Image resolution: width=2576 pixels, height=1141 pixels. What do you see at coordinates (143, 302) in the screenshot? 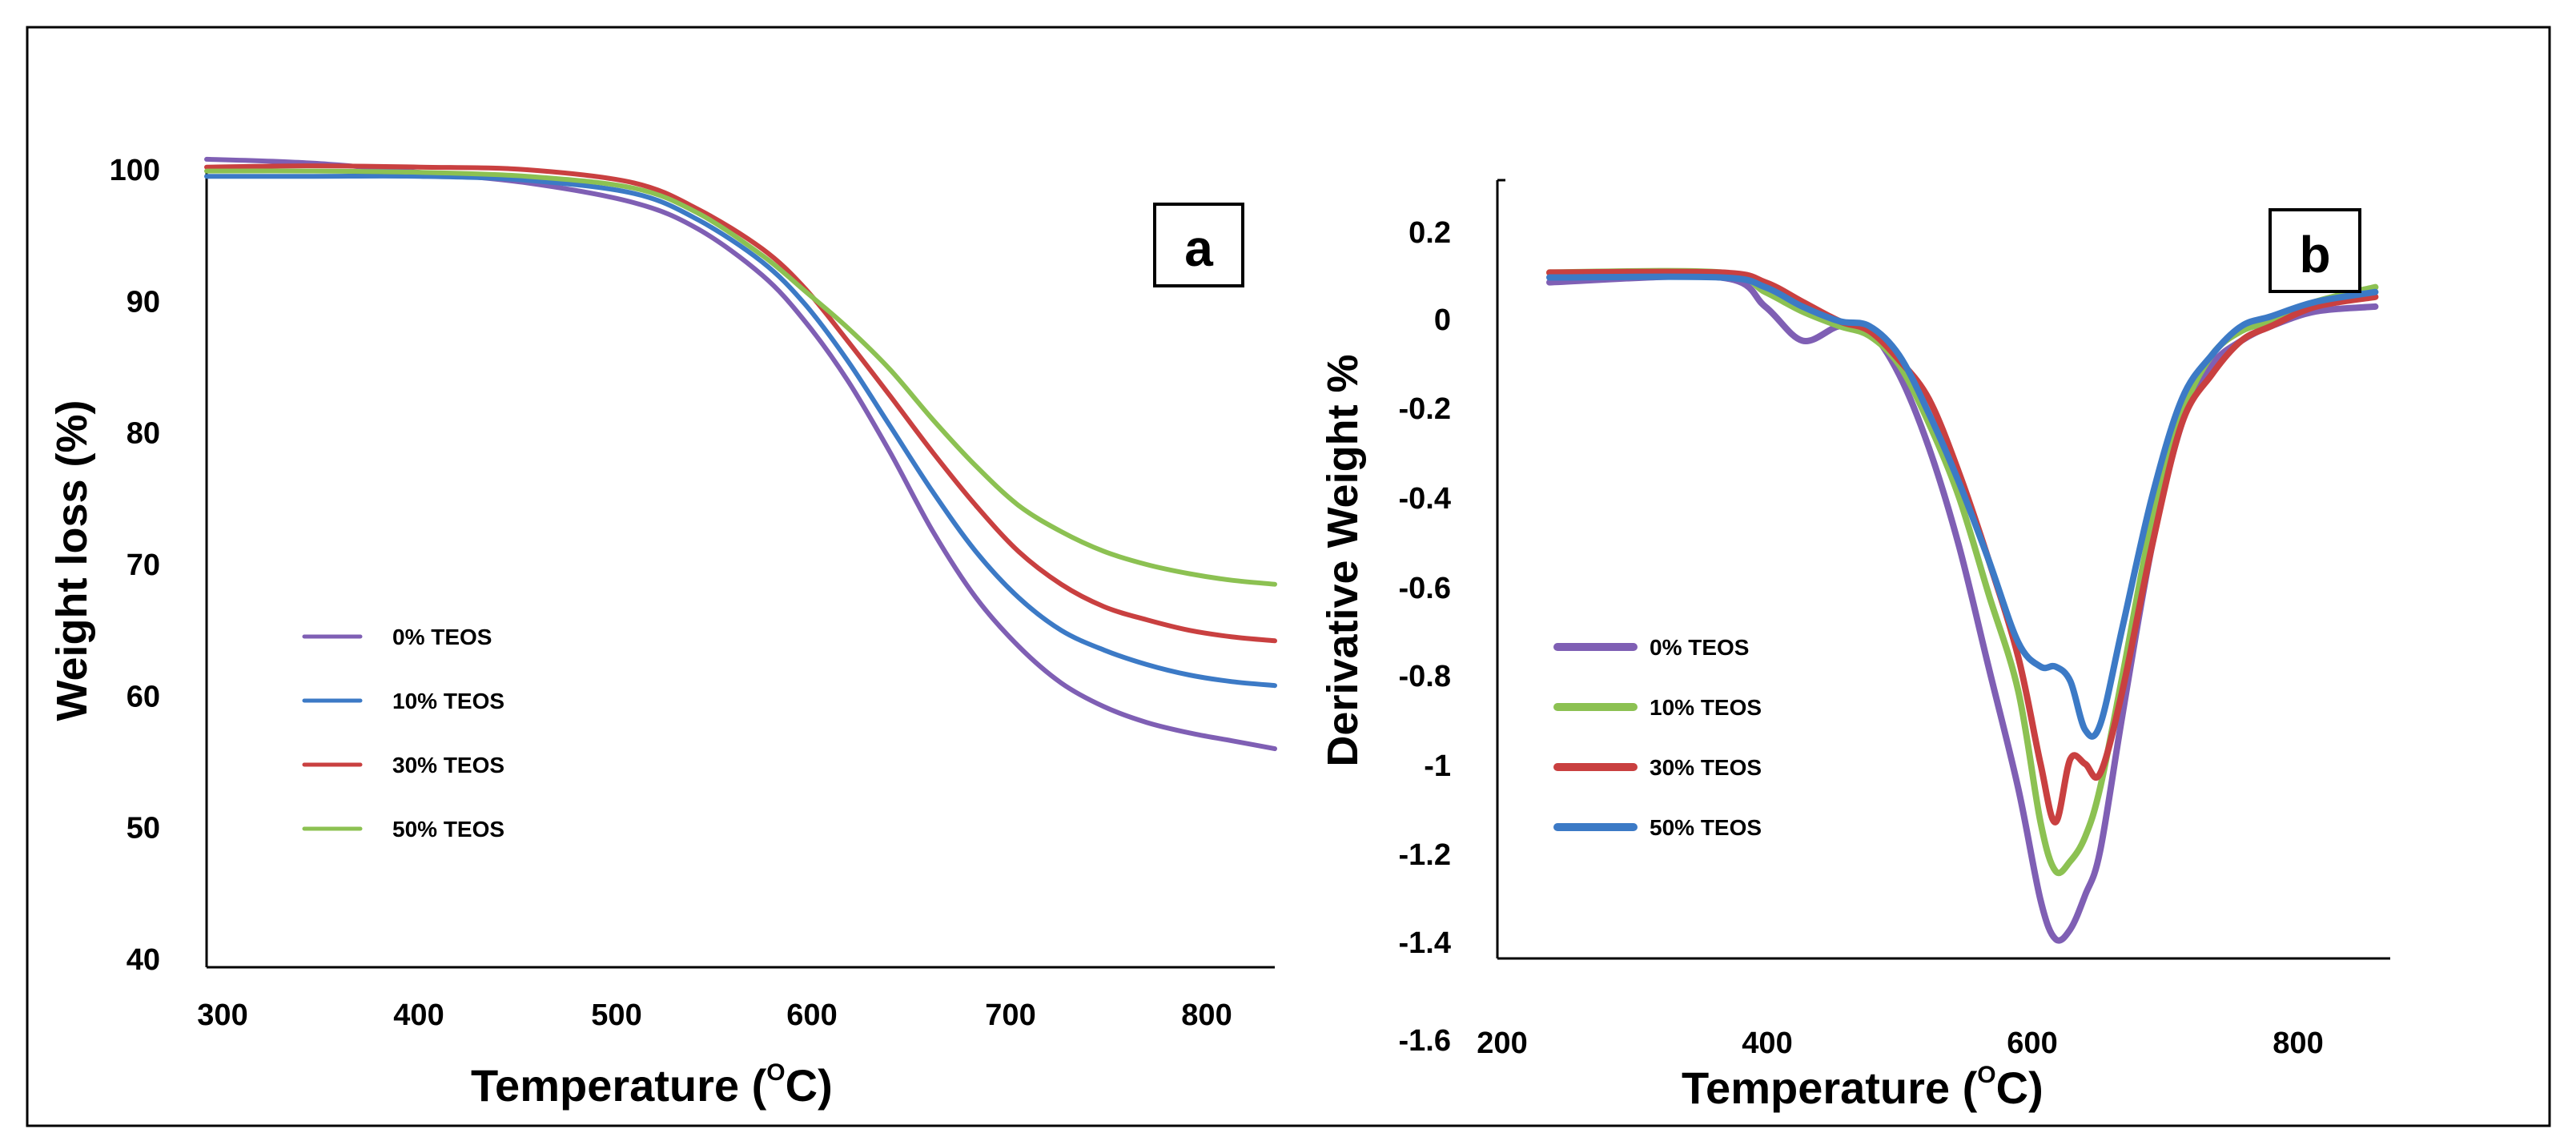
I see `y-tick-label: 90` at bounding box center [143, 302].